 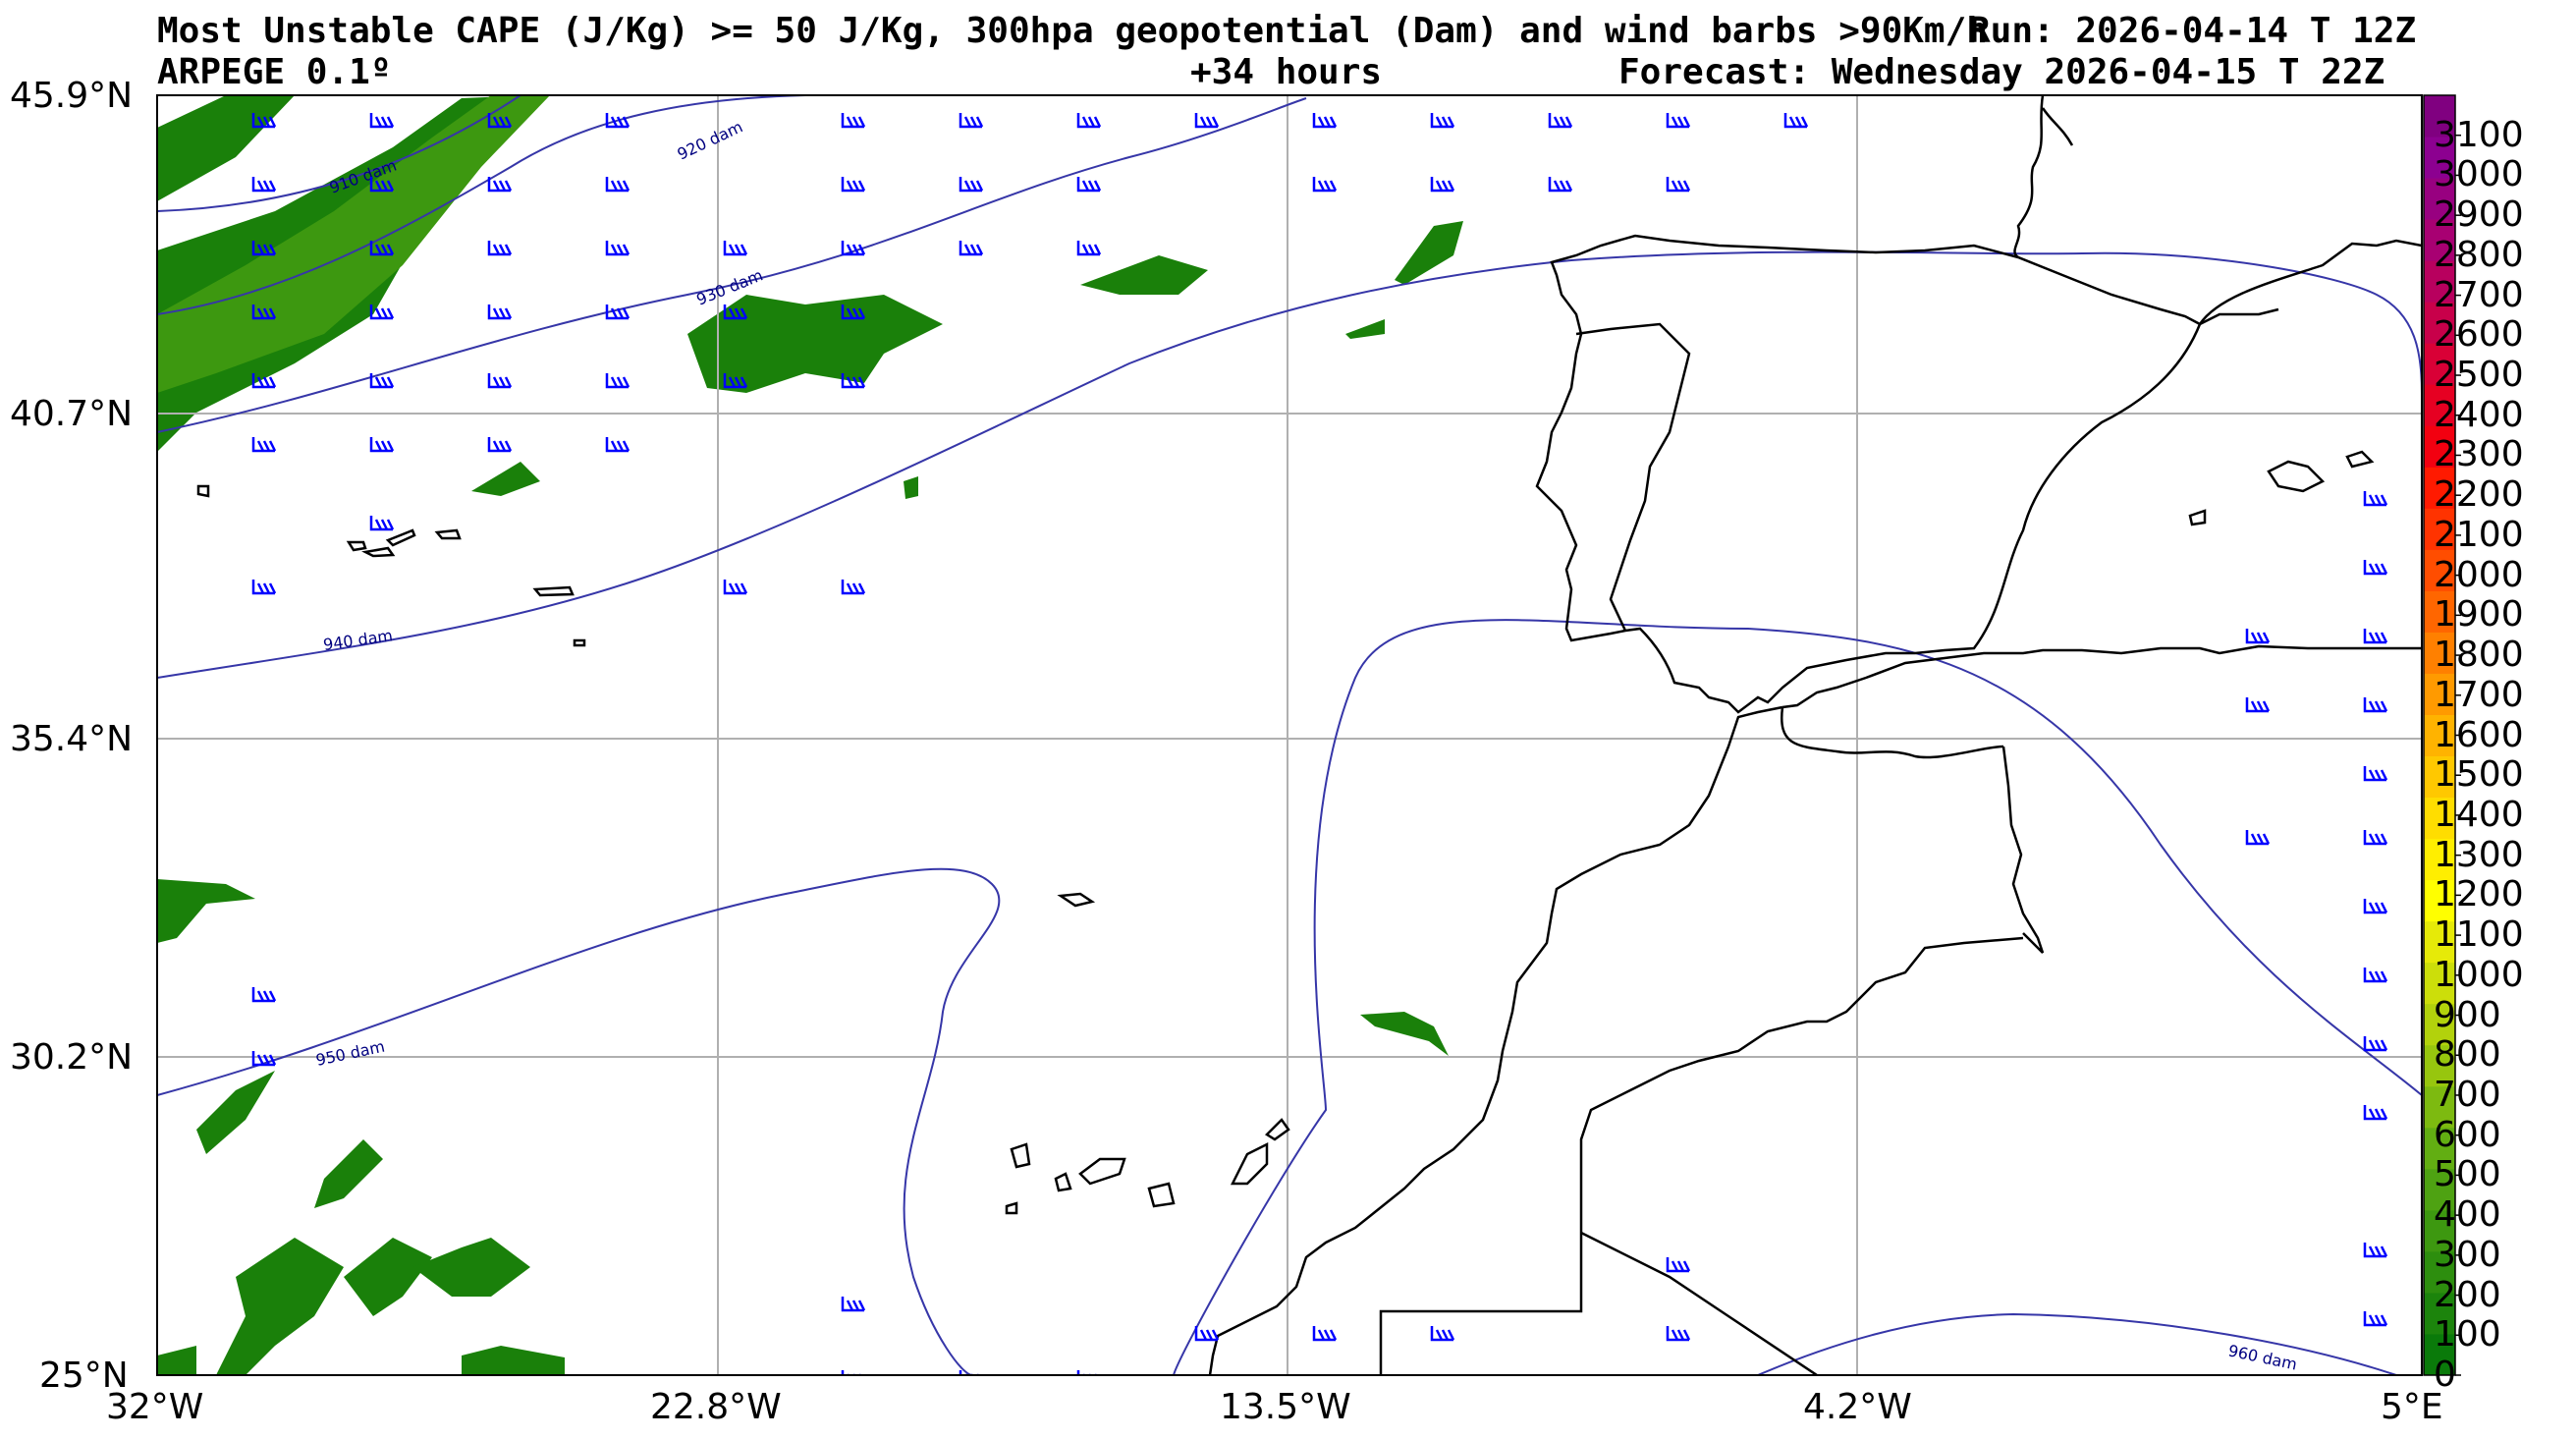 What do you see at coordinates (2479, 854) in the screenshot?
I see `colorbar-tick-label: 1300` at bounding box center [2479, 854].